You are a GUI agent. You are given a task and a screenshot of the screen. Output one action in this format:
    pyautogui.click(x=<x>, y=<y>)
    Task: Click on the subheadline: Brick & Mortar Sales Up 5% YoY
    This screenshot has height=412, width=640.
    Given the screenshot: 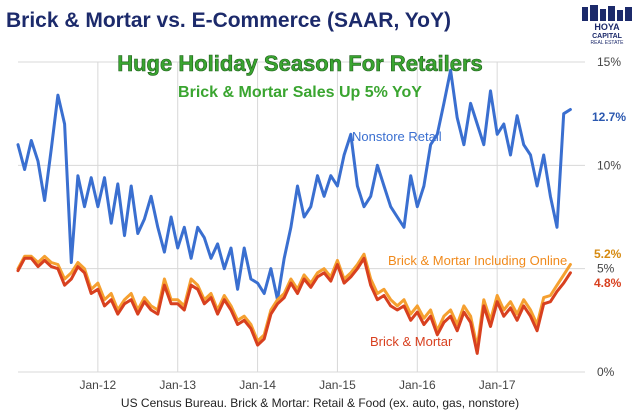 What is the action you would take?
    pyautogui.click(x=300, y=92)
    